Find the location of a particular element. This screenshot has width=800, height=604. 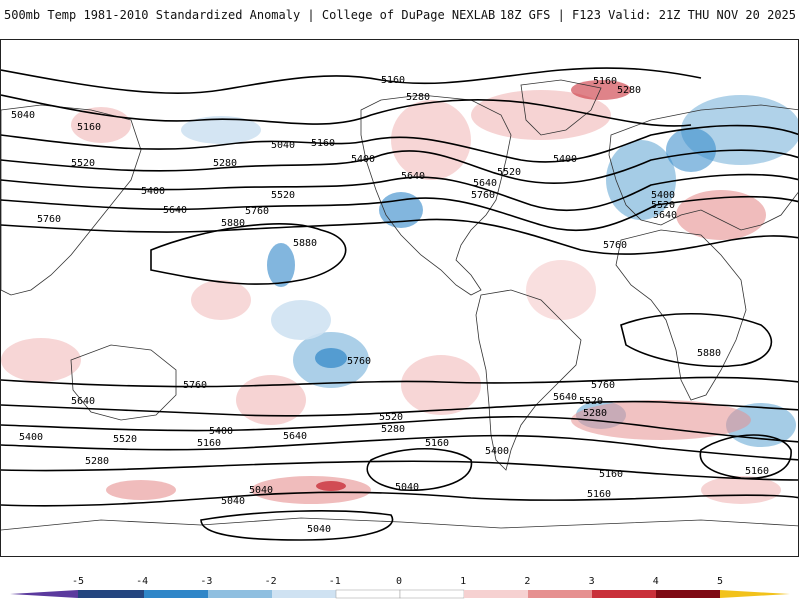

south-america-coast is located at coordinates (528, 380).